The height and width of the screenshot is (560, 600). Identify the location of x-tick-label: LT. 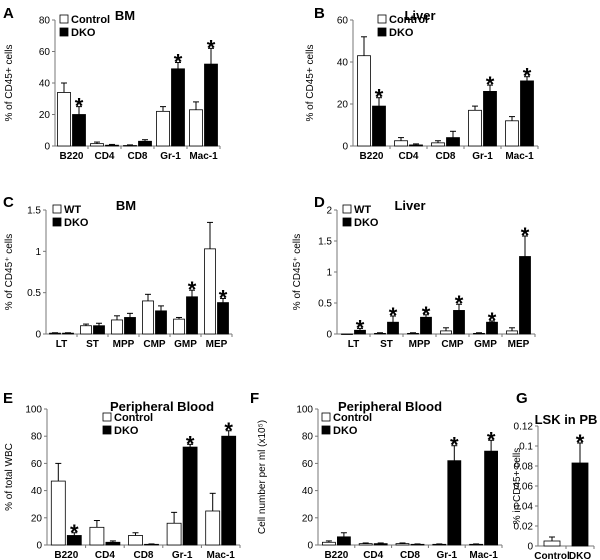
(353, 344).